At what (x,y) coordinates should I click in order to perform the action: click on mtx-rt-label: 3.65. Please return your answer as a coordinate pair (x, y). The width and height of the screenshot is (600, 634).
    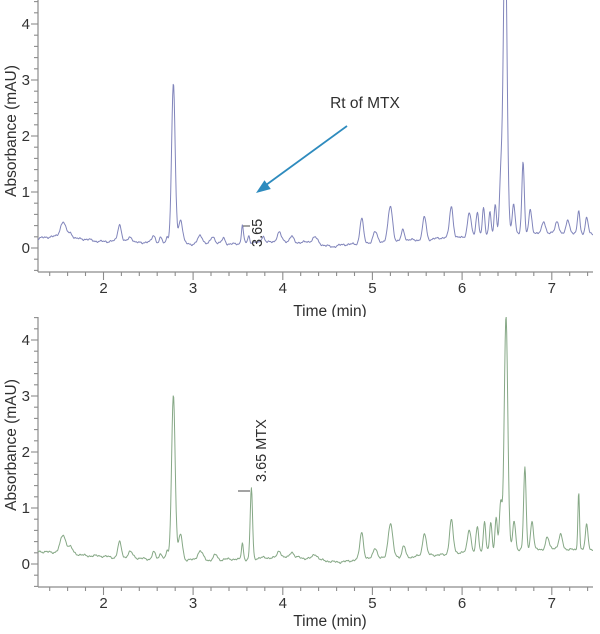
    Looking at the image, I should click on (258, 233).